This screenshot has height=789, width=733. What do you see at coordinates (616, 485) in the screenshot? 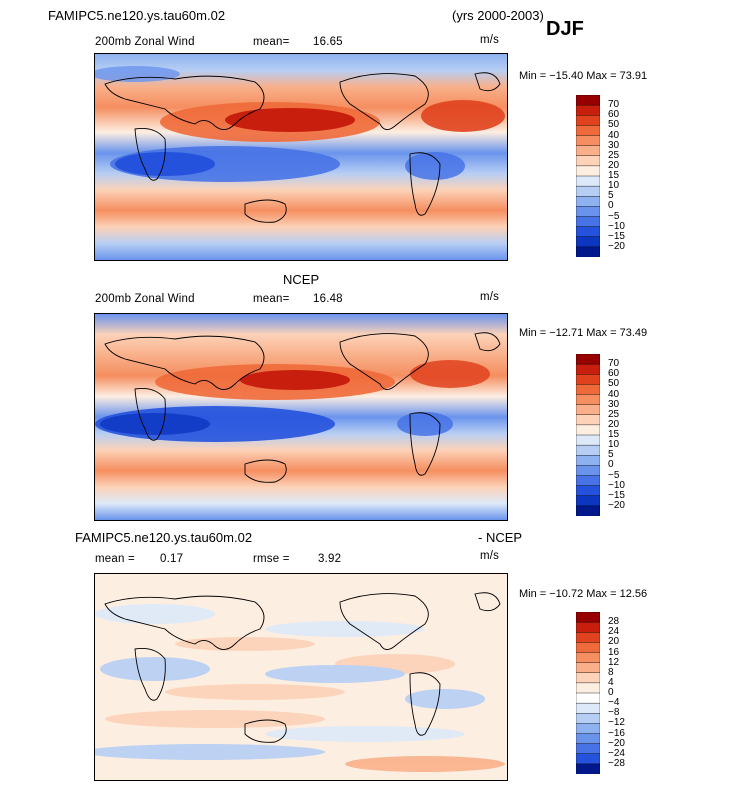
I see `colorbar-tick-label: −10` at bounding box center [616, 485].